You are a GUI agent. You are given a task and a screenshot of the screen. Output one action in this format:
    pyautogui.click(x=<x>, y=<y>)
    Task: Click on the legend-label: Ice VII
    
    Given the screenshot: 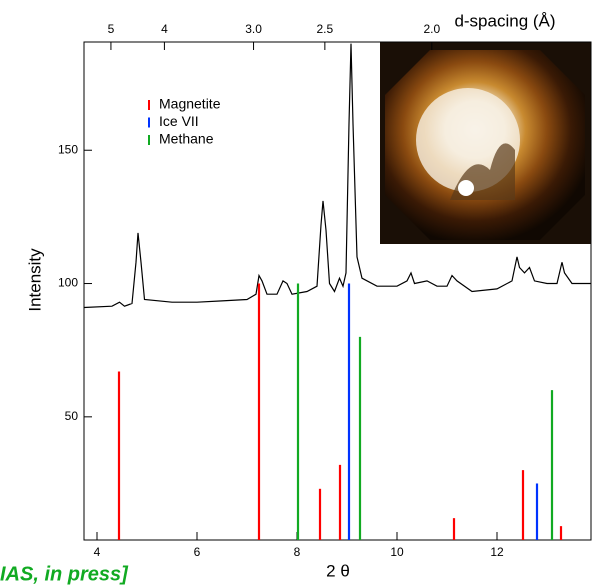 What is the action you would take?
    pyautogui.click(x=179, y=121)
    